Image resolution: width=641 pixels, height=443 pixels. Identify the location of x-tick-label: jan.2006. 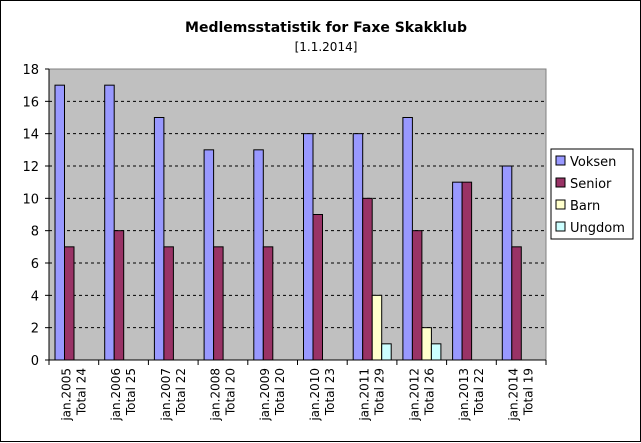
(116, 395).